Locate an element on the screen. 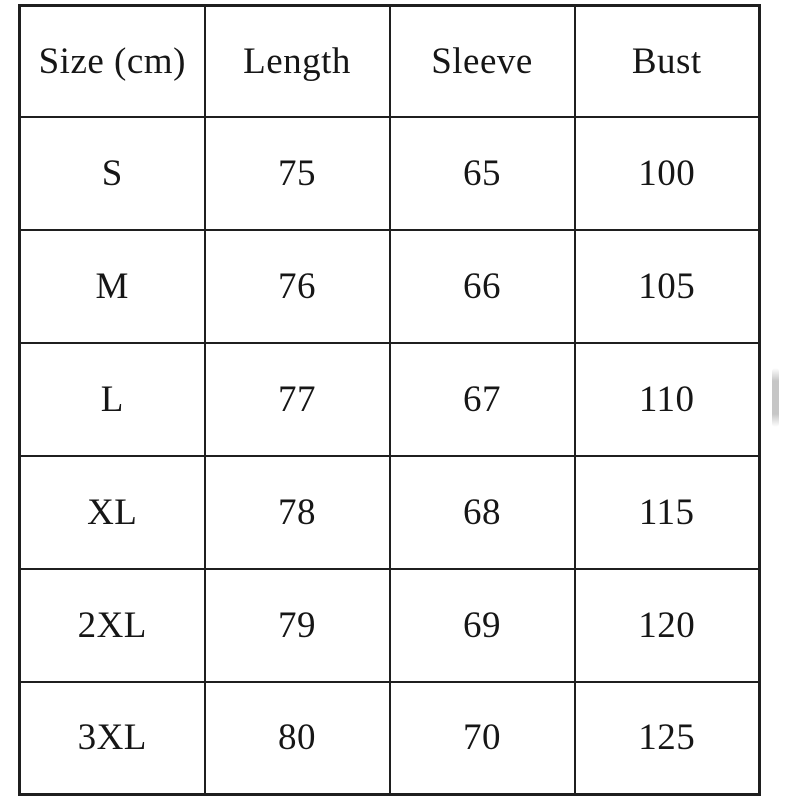 The width and height of the screenshot is (800, 800). table-row-3xl: 3XL 80 70 125 is located at coordinates (389, 738).